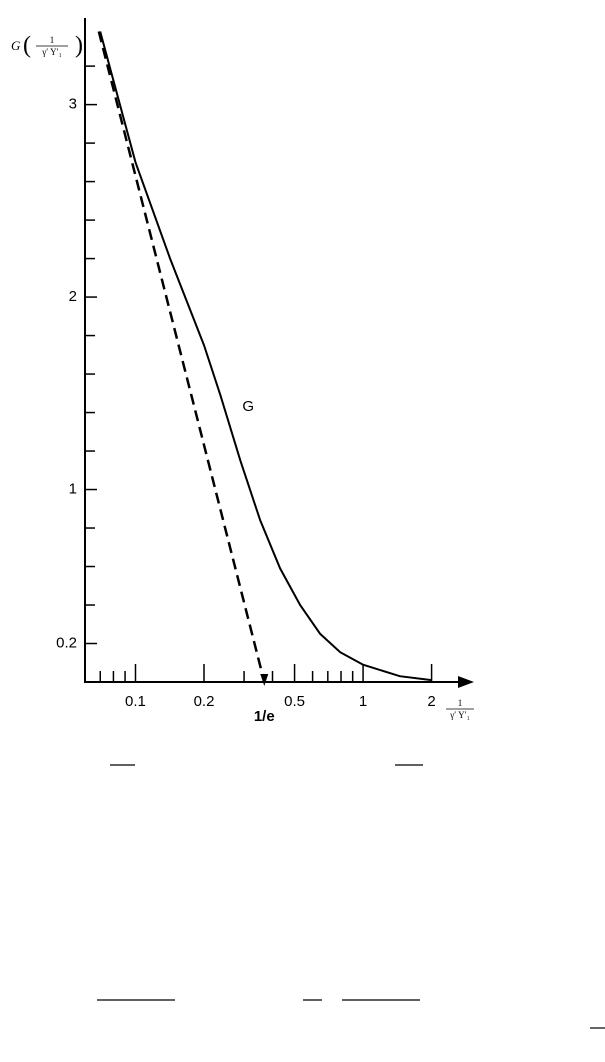  I want to click on x-tick-label: 1, so click(363, 701).